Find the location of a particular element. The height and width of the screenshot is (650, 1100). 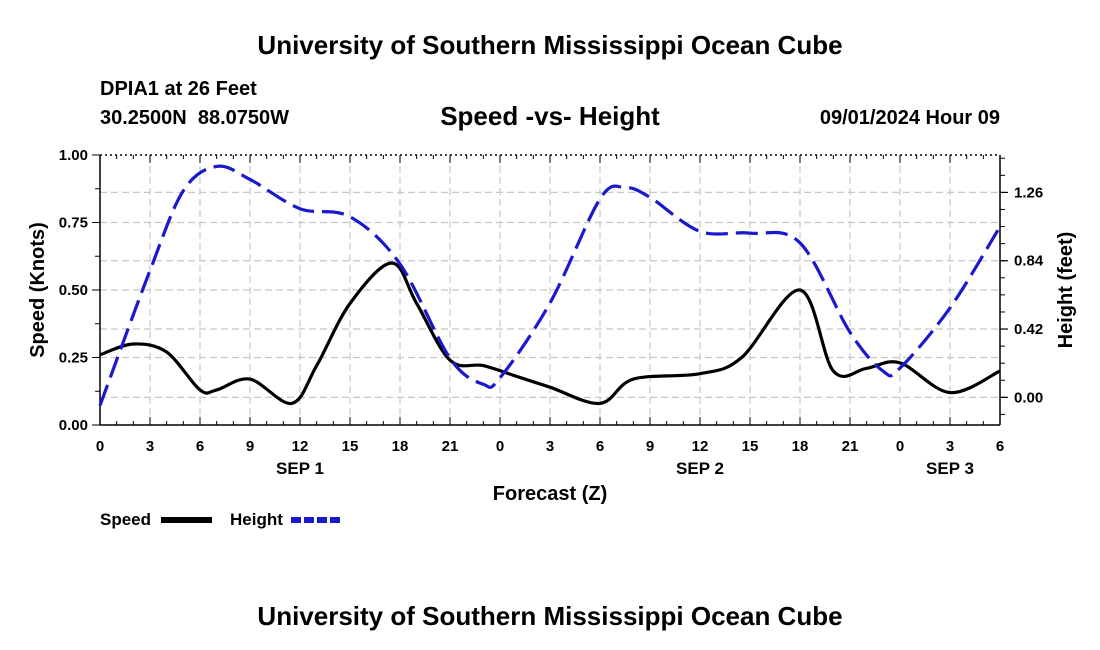

y-tick-label-right: 1.26 is located at coordinates (1028, 192).